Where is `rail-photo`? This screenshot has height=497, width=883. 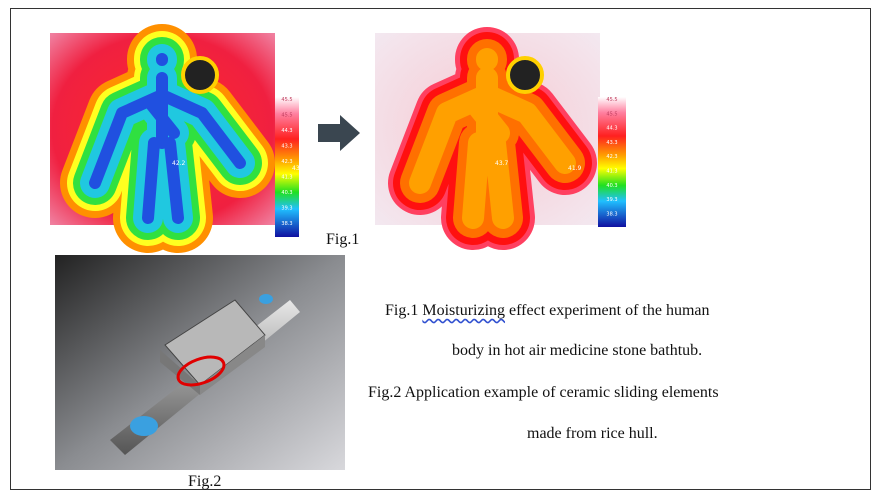
rail-photo is located at coordinates (200, 362).